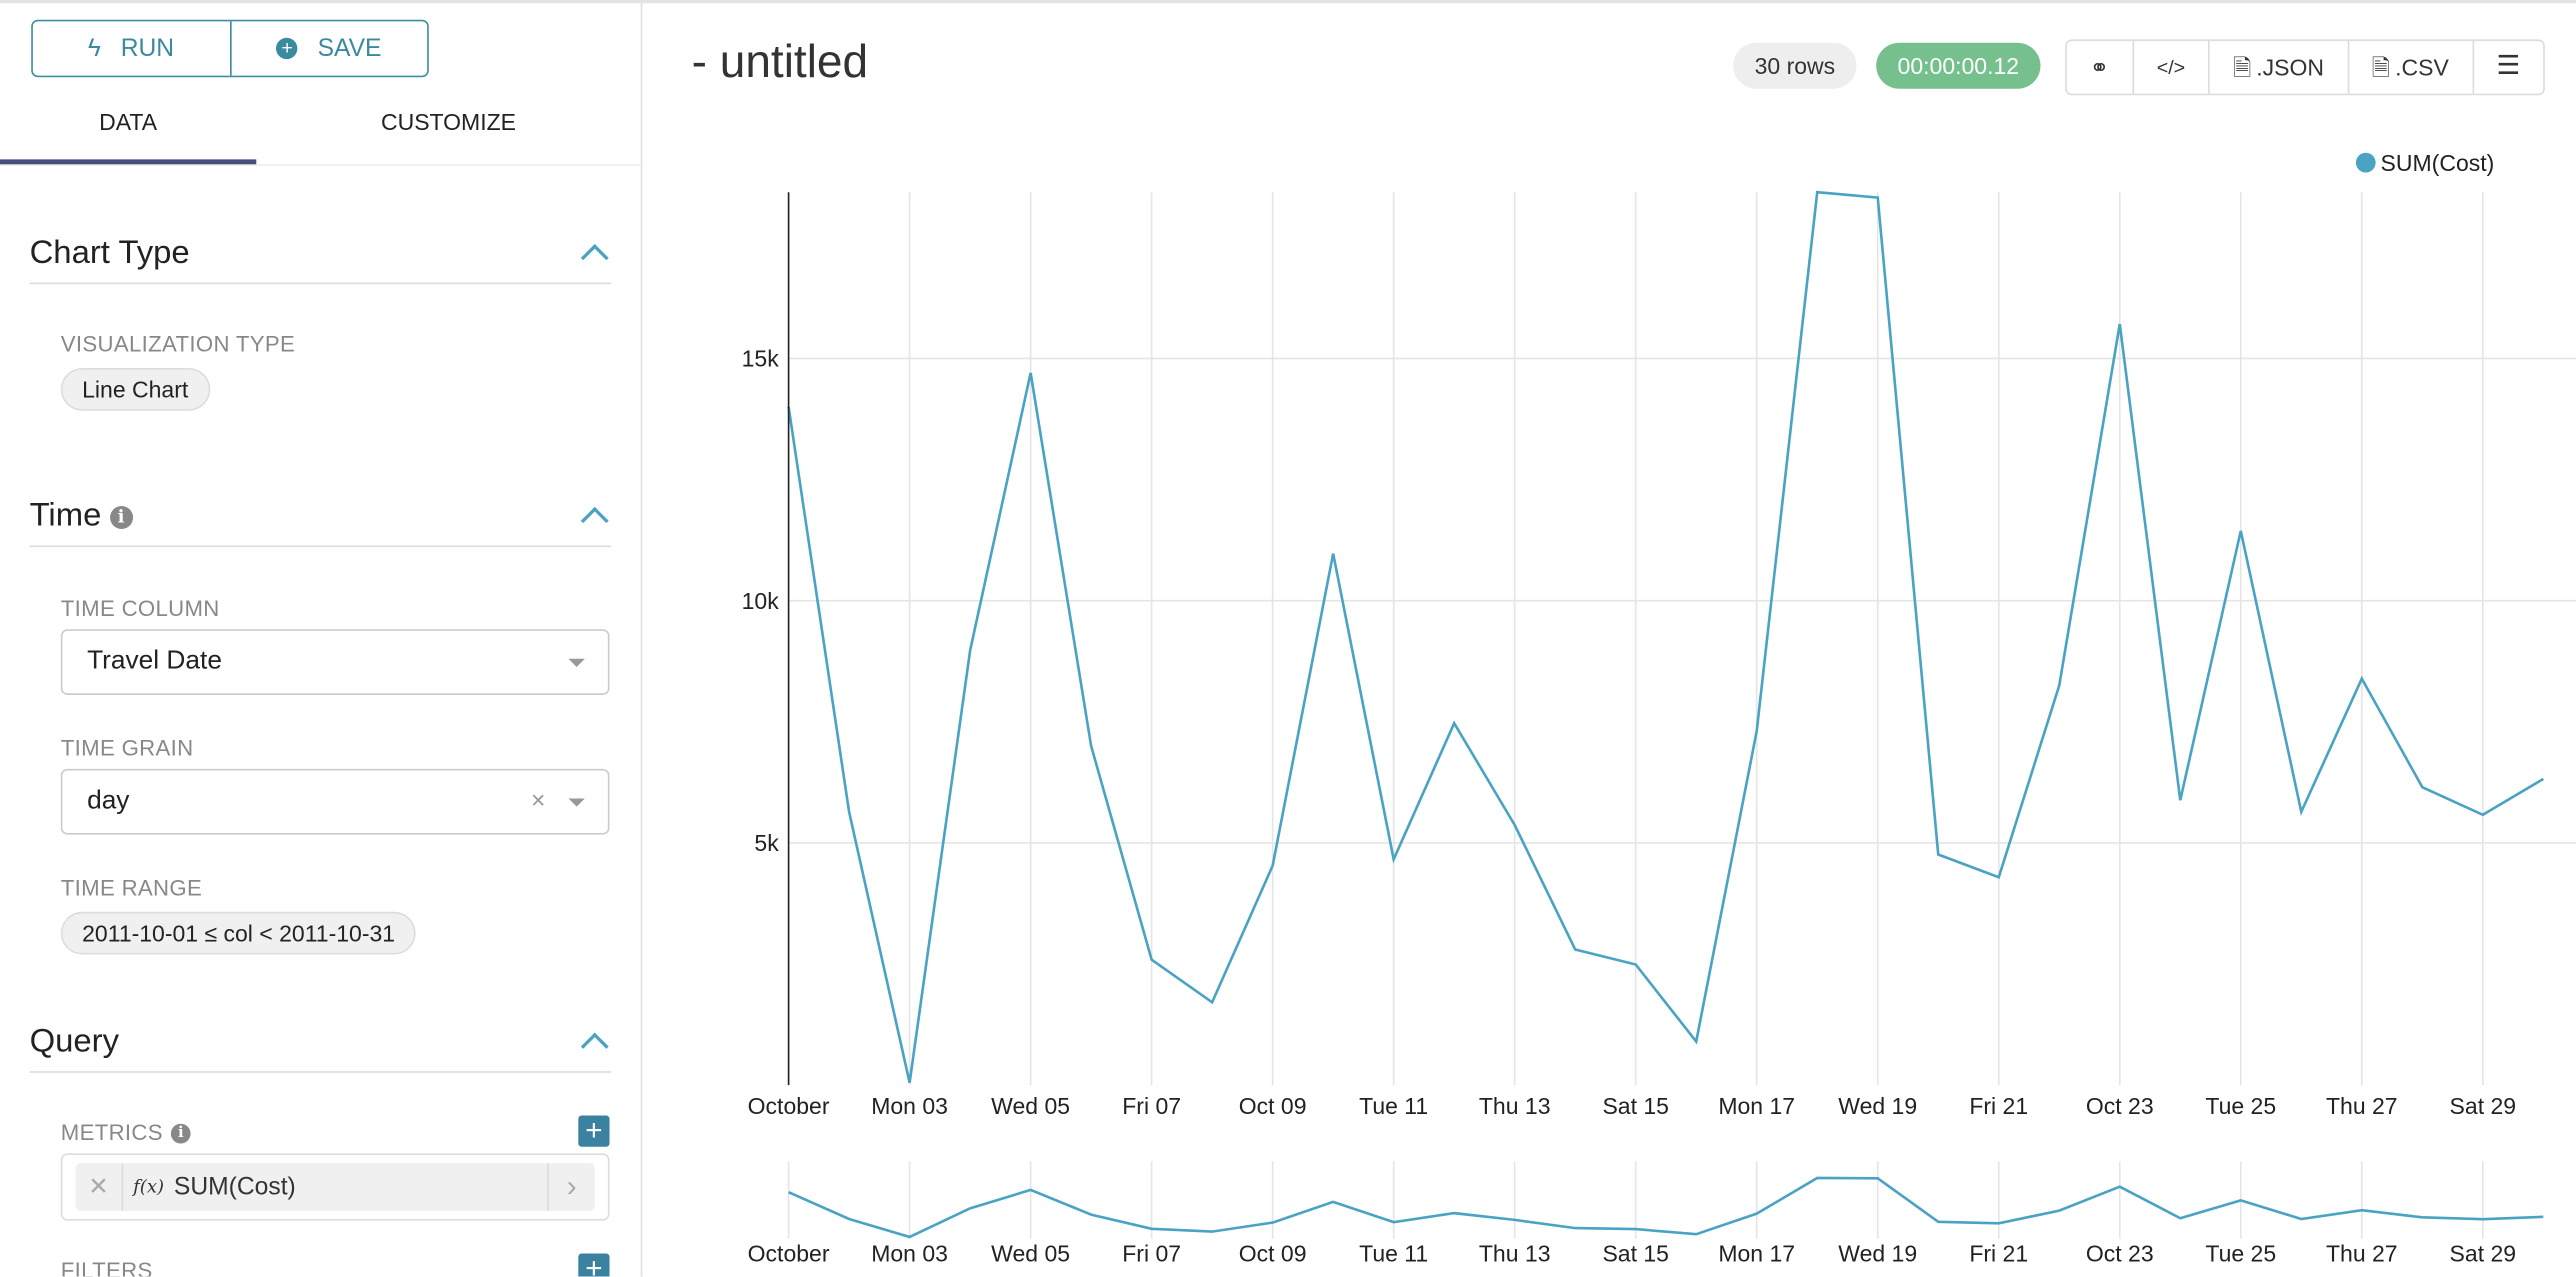 This screenshot has height=1277, width=2576. What do you see at coordinates (2438, 163) in the screenshot?
I see `legend-label: SUM(Cost)` at bounding box center [2438, 163].